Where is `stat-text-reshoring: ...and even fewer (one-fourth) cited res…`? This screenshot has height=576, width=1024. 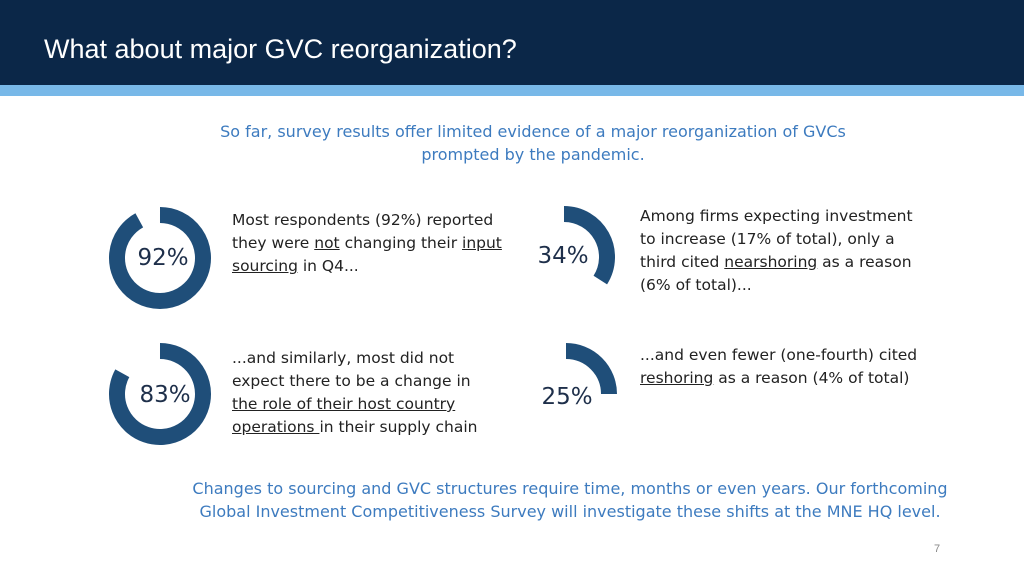 stat-text-reshoring: ...and even fewer (one-fourth) cited res… is located at coordinates (781, 367).